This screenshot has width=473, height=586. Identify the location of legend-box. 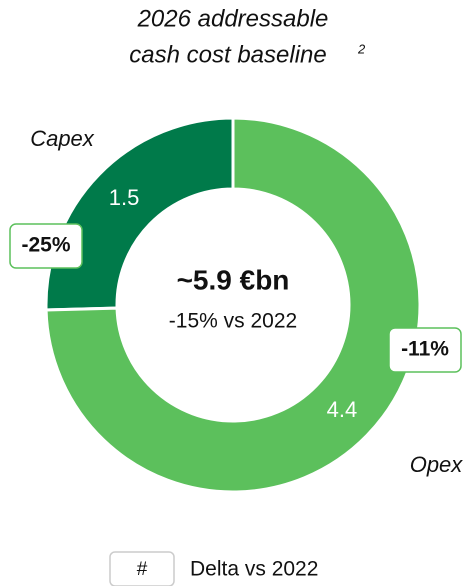
(142, 568).